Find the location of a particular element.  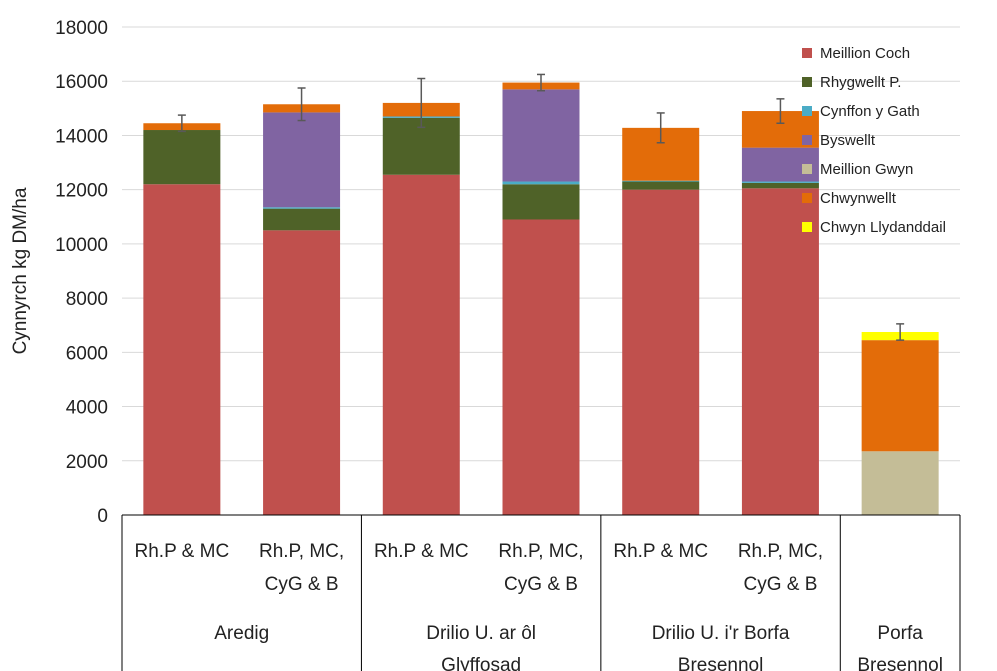

y-tick-label: 2000 is located at coordinates (87, 462).